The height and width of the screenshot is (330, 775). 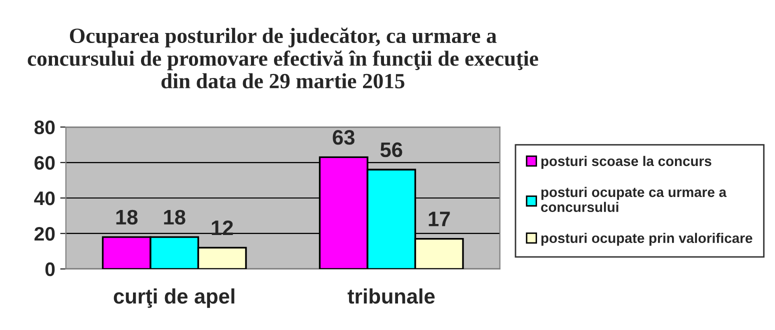 I want to click on y-tick-label: 60, so click(x=44, y=163).